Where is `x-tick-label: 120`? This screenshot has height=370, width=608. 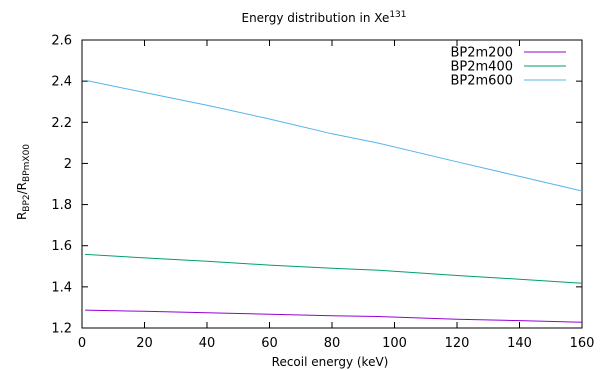
x-tick-label: 120 is located at coordinates (457, 343).